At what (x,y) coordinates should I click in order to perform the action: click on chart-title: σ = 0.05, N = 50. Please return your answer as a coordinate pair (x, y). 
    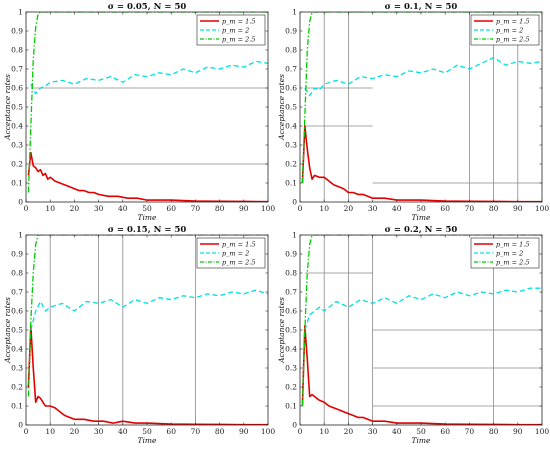
    Looking at the image, I should click on (147, 7).